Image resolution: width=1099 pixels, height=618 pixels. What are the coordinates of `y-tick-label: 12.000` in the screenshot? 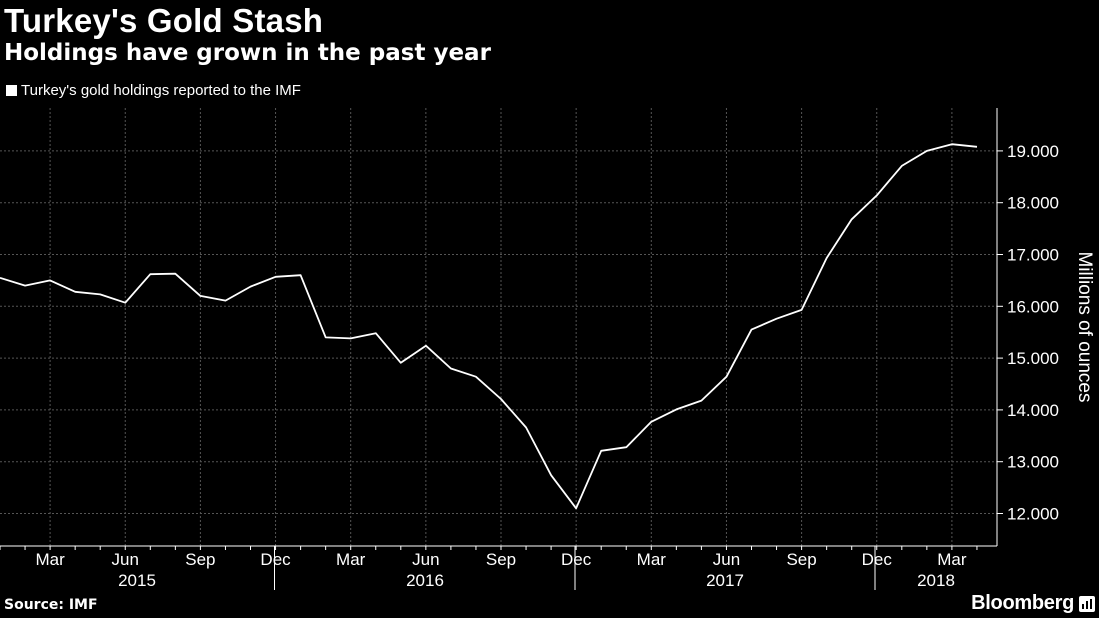 It's located at (1033, 514).